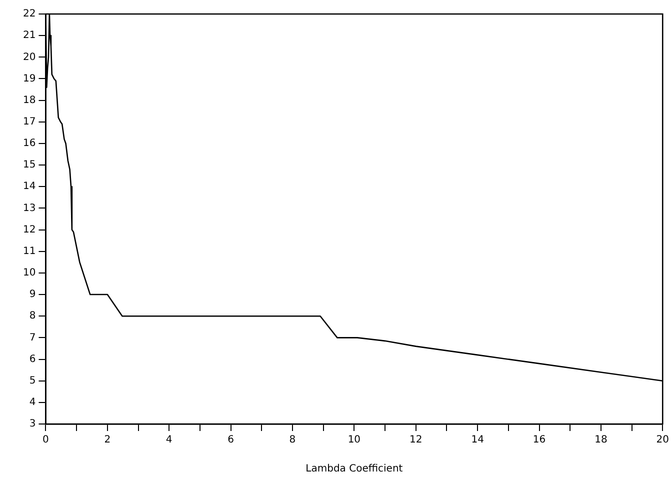 This screenshot has height=487, width=672. Describe the element at coordinates (32, 294) in the screenshot. I see `y-tick-label: 9` at that location.